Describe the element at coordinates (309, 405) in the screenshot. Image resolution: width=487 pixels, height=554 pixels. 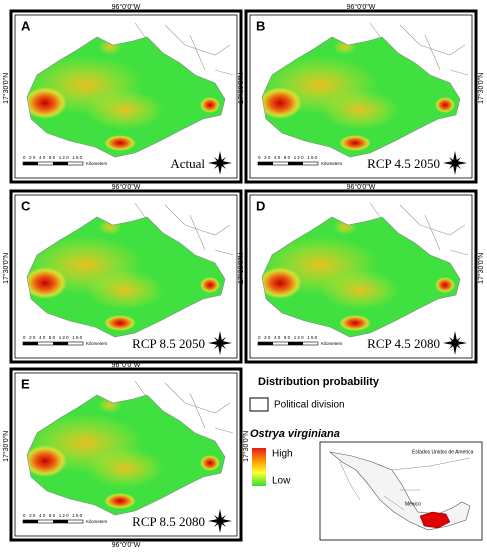
I see `legend-political: Political division` at that location.